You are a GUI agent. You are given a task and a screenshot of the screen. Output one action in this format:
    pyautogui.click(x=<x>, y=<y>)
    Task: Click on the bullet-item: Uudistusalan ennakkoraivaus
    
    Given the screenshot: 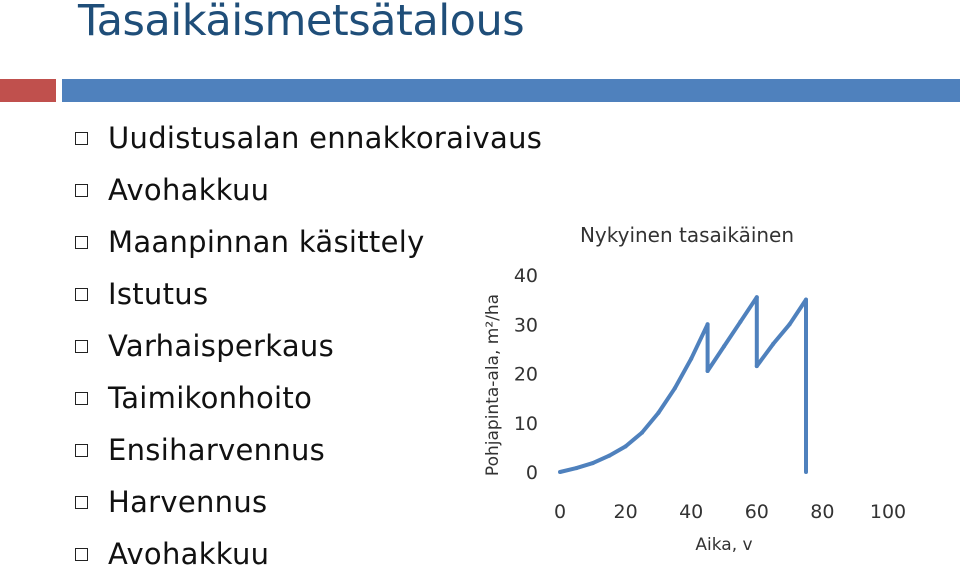 What is the action you would take?
    pyautogui.click(x=308, y=138)
    